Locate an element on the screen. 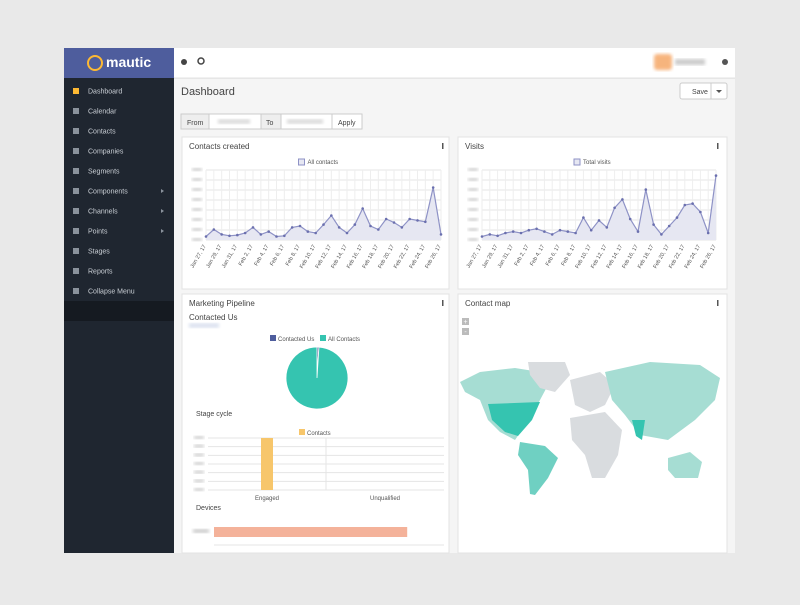 The height and width of the screenshot is (605, 800). brand-logo is located at coordinates (95, 63).